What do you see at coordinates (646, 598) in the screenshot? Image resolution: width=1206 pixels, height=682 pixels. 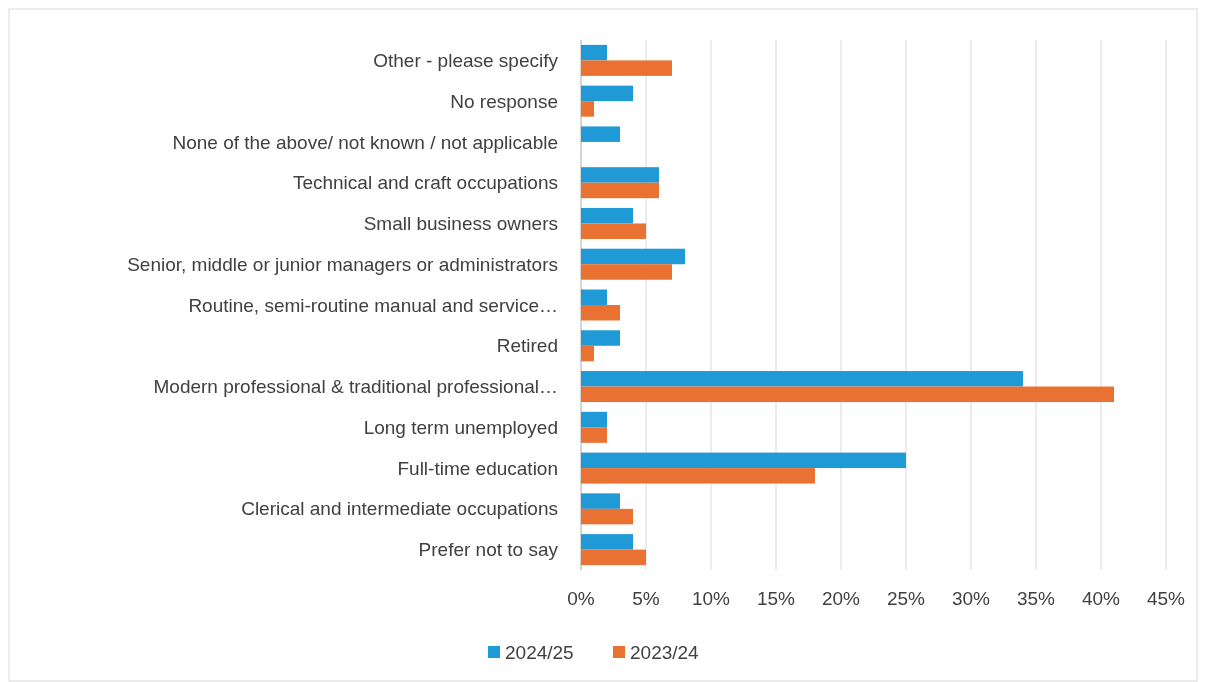 I see `x-tick-label: 5%` at bounding box center [646, 598].